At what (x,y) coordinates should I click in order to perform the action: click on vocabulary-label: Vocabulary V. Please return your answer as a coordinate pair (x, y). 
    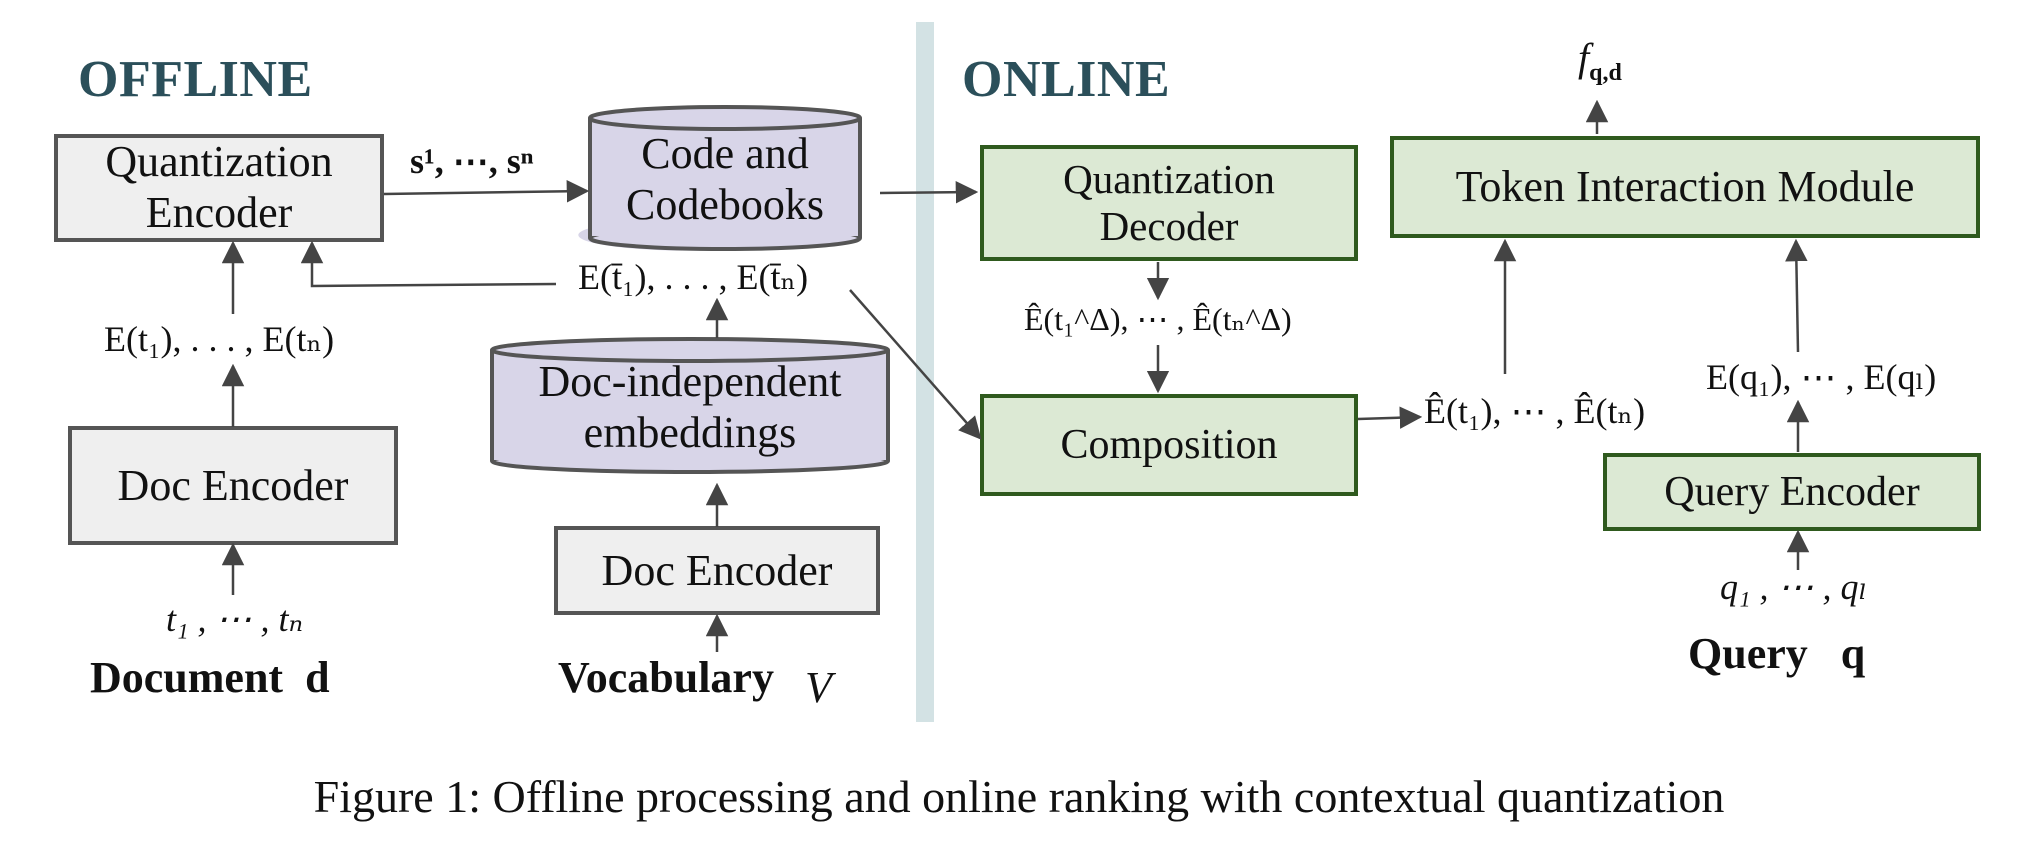
    Looking at the image, I should click on (695, 682).